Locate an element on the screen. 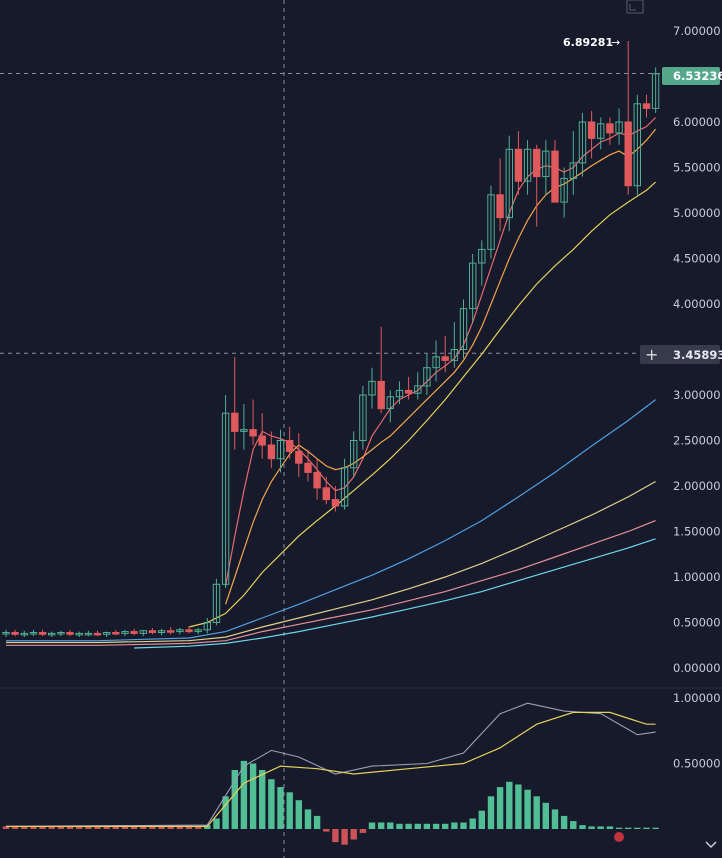 The image size is (722, 858). price-tick-label: 2.00000 is located at coordinates (697, 486).